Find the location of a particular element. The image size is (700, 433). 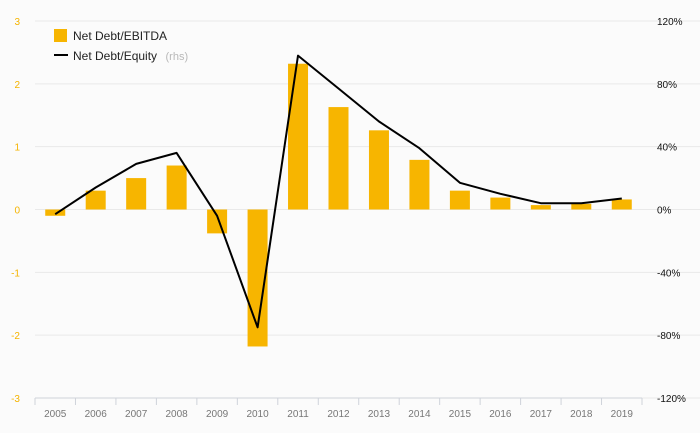

bar-net-debt-ebitda-2016 is located at coordinates (500, 203).